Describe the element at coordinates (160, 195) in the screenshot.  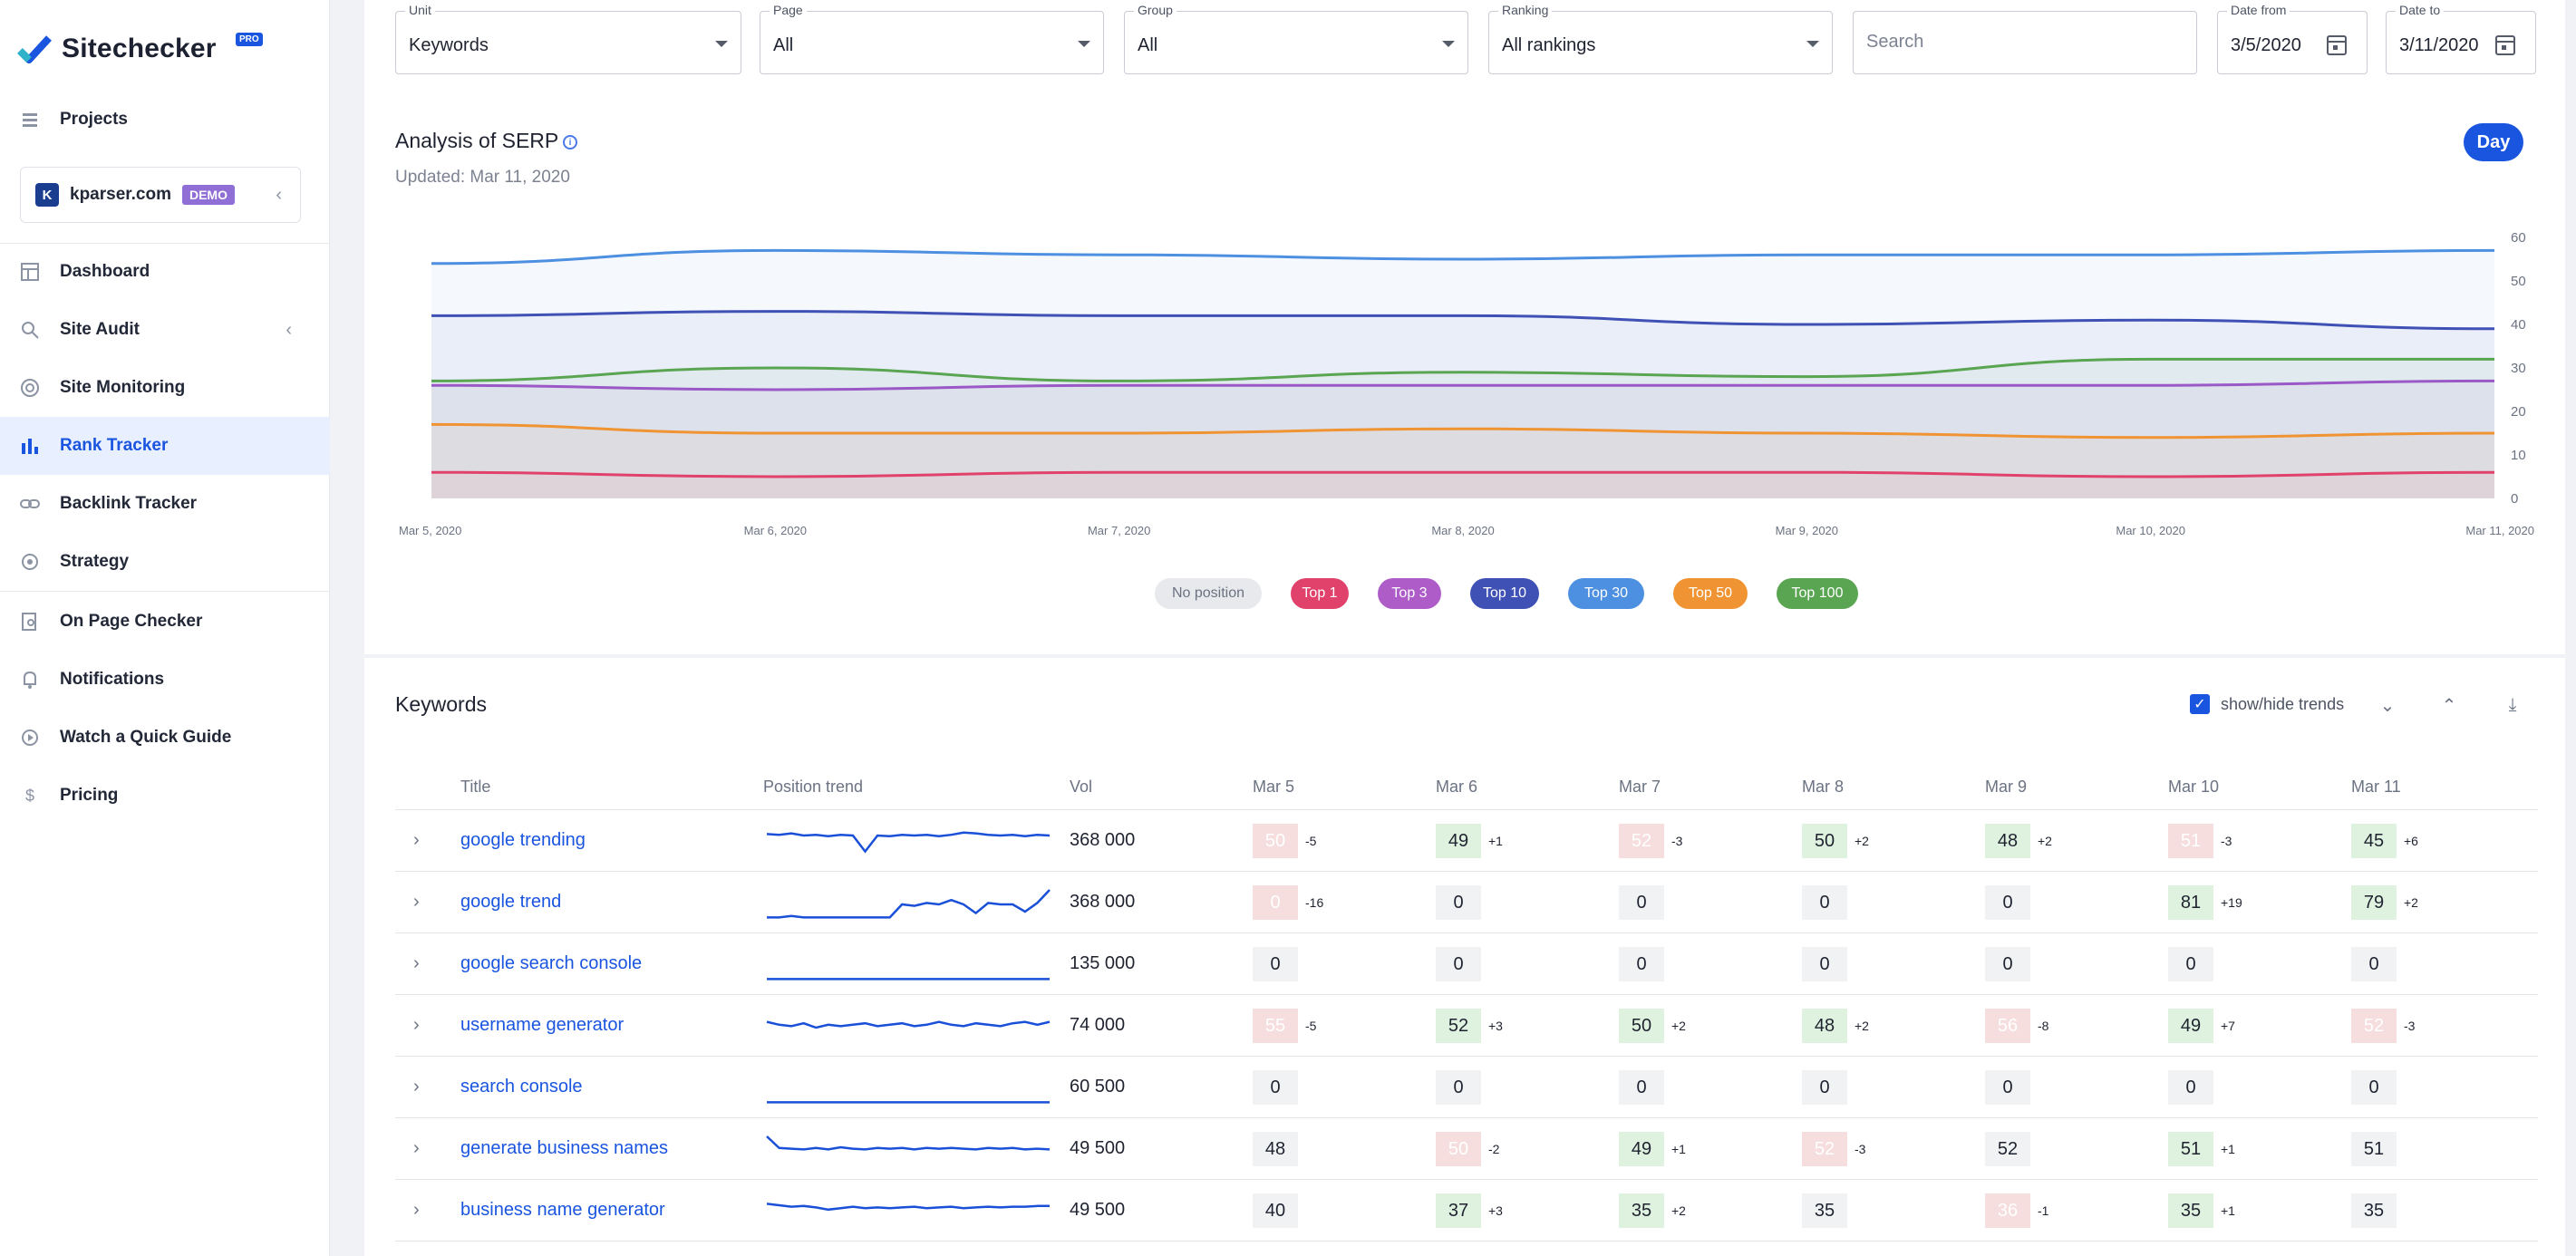
I see `project-selector: K kparser.com DEMO ‹` at that location.